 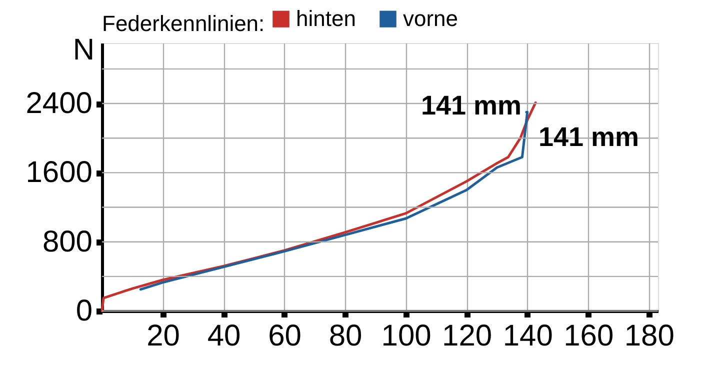 I want to click on legend-title: Federkennlinien:, so click(x=183, y=23).